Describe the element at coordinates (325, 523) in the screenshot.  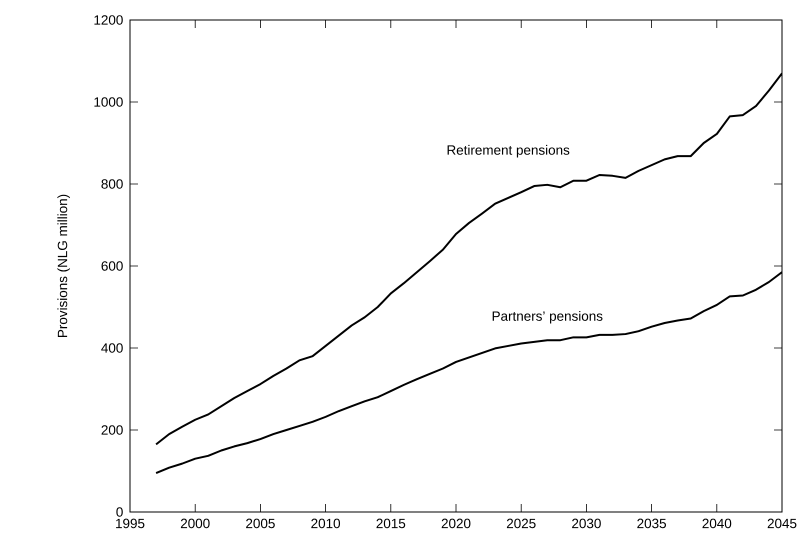
I see `x-tick-label: 2010` at that location.